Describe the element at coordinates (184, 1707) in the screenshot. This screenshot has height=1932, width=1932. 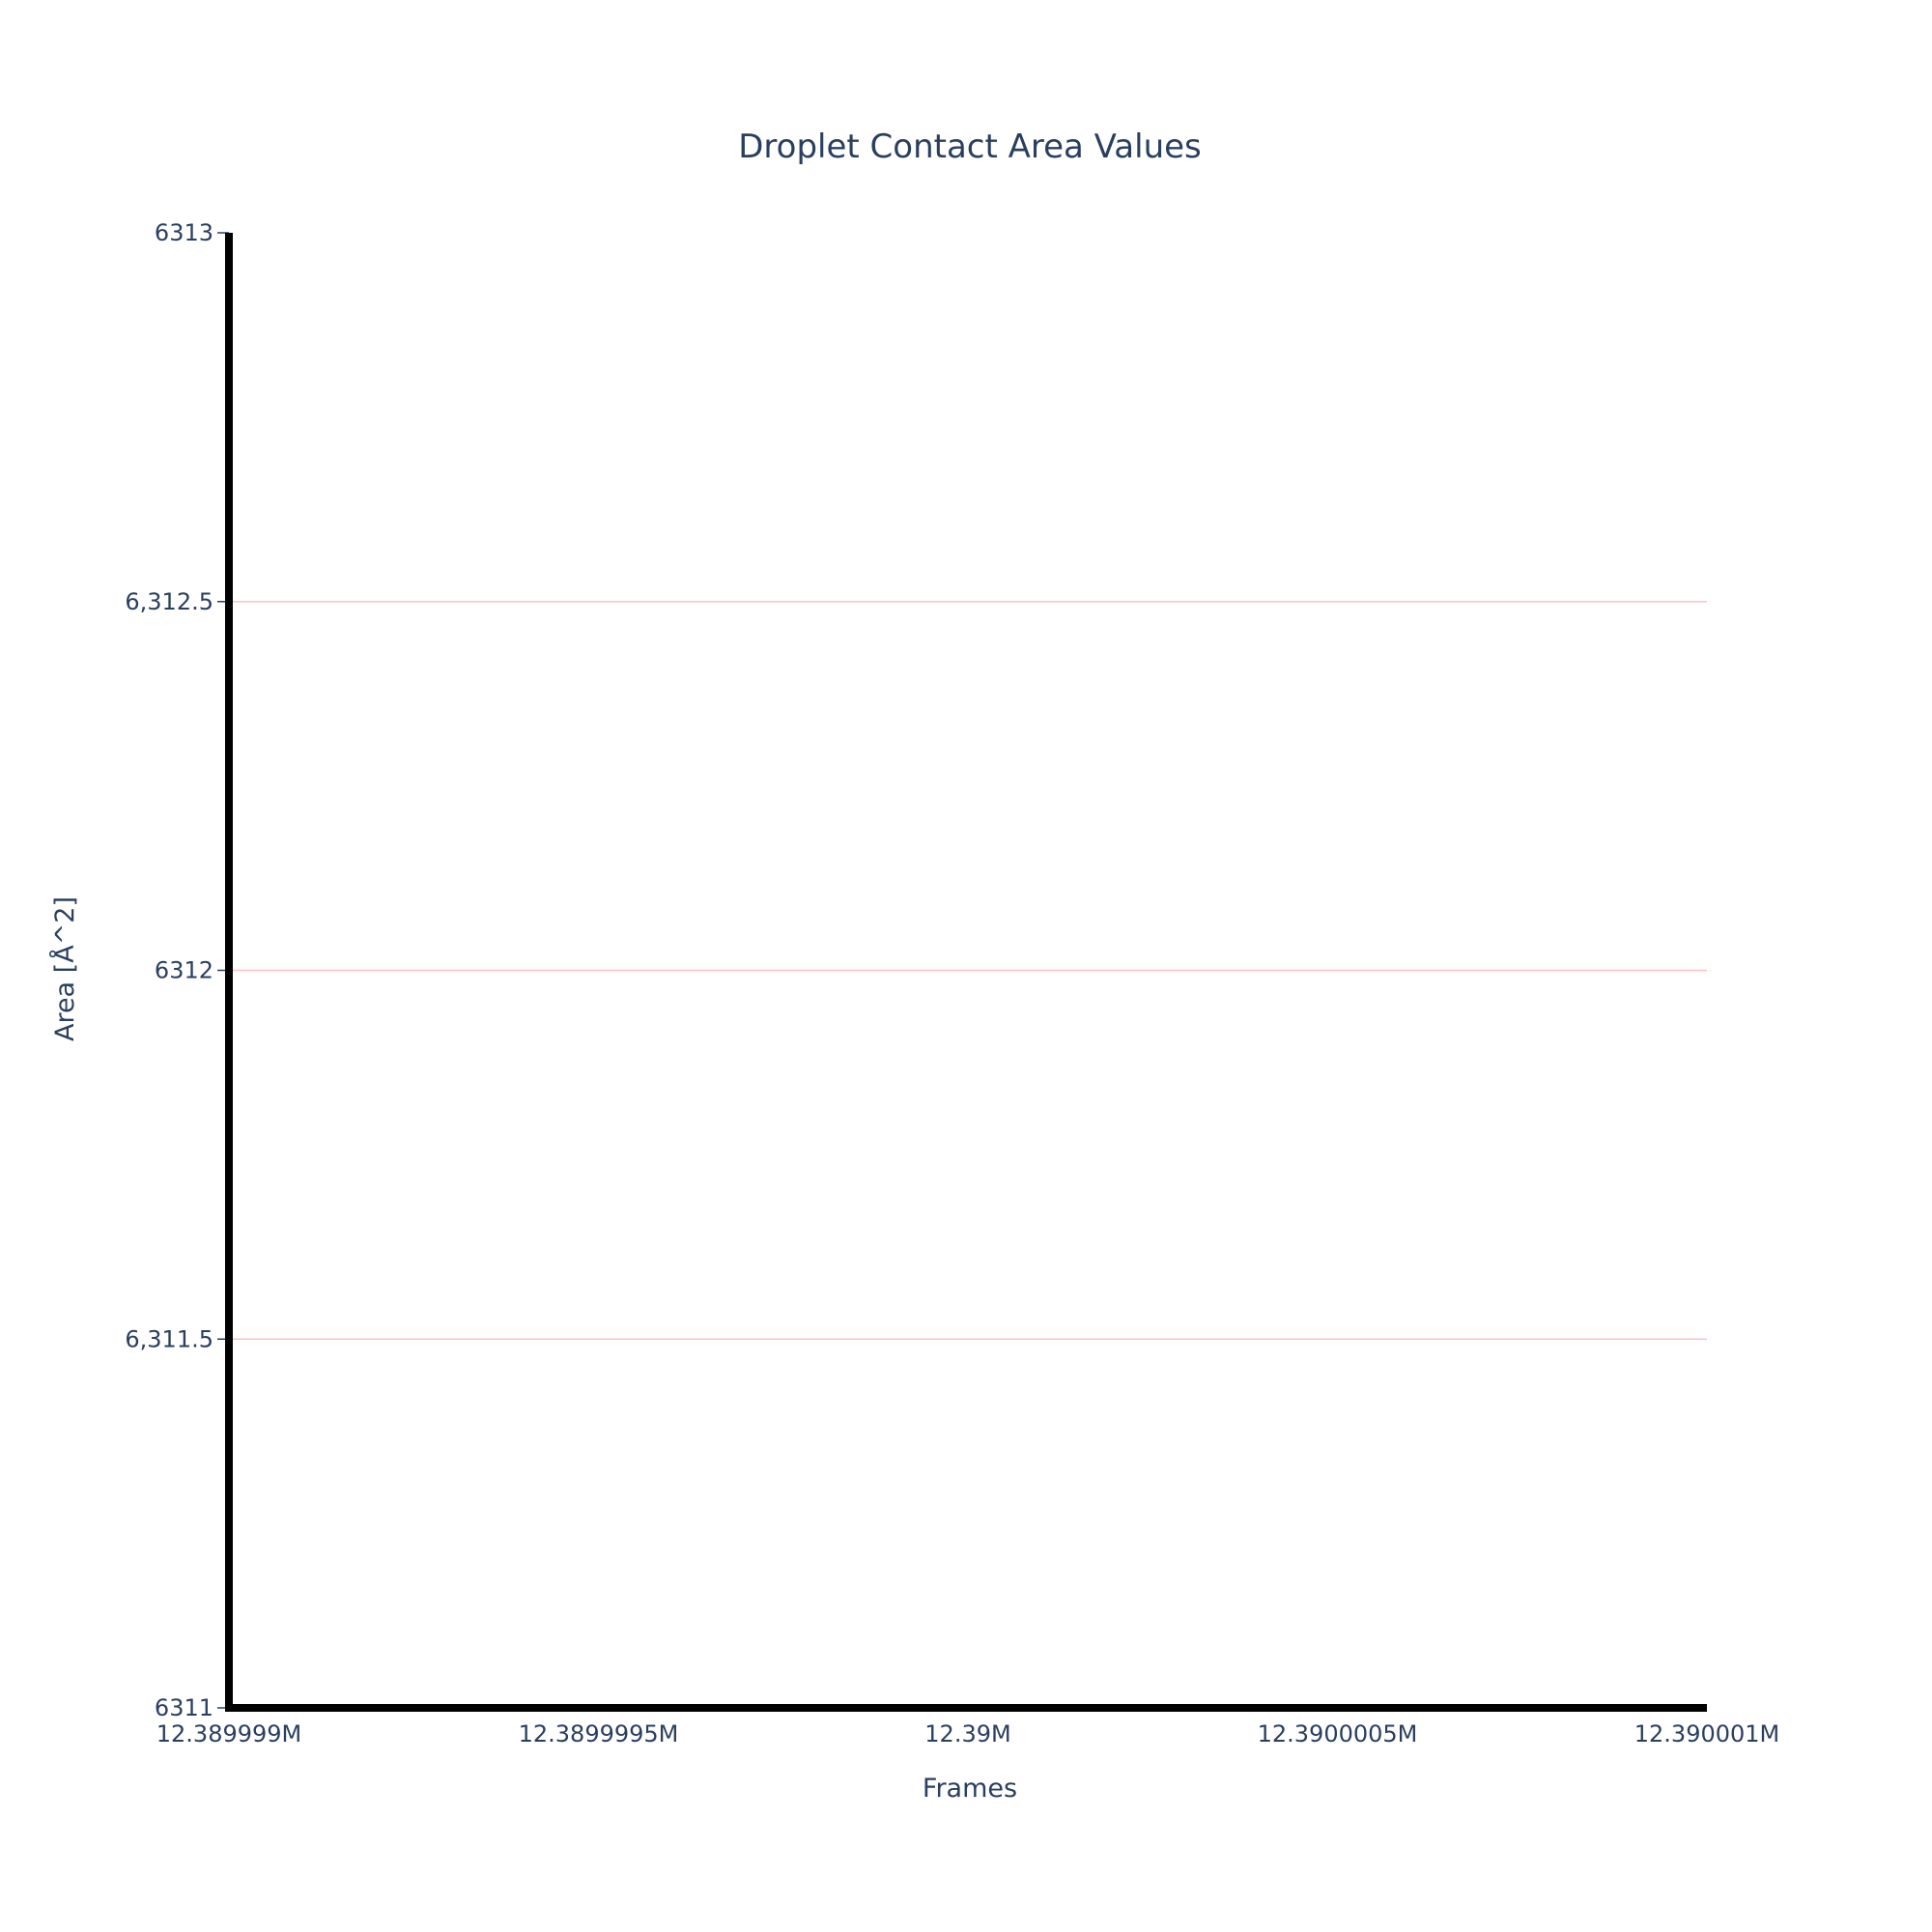
I see `y-tick-label: 6311` at that location.